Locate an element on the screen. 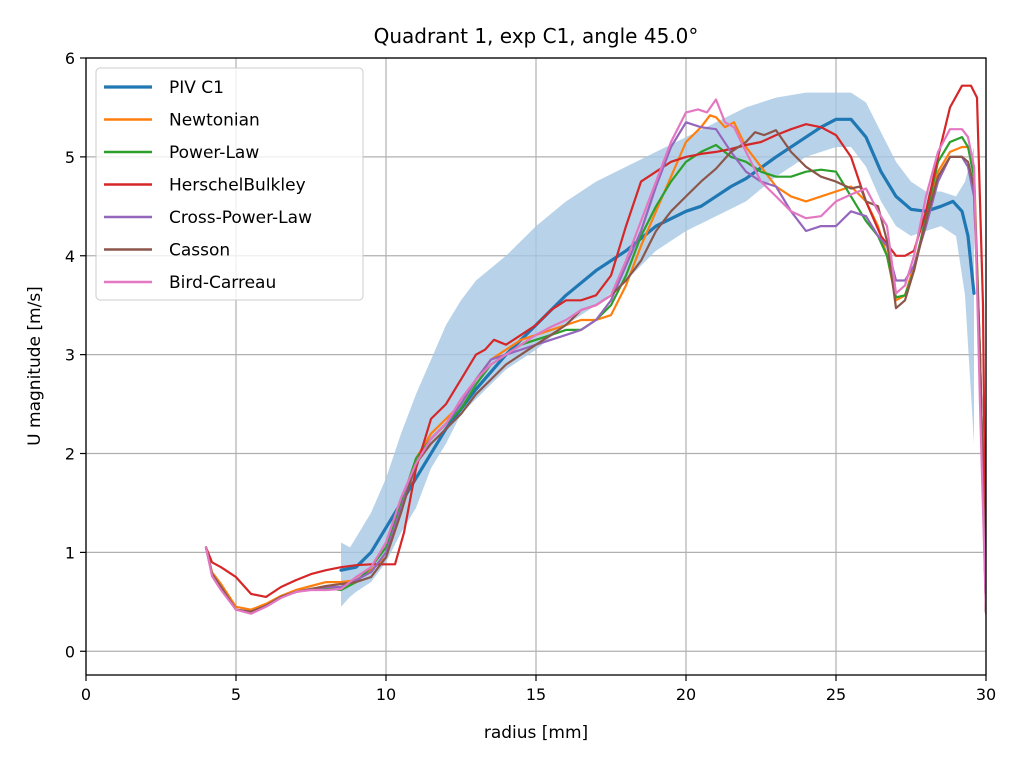 The image size is (1024, 768). y-tick-label: 1 is located at coordinates (70, 552).